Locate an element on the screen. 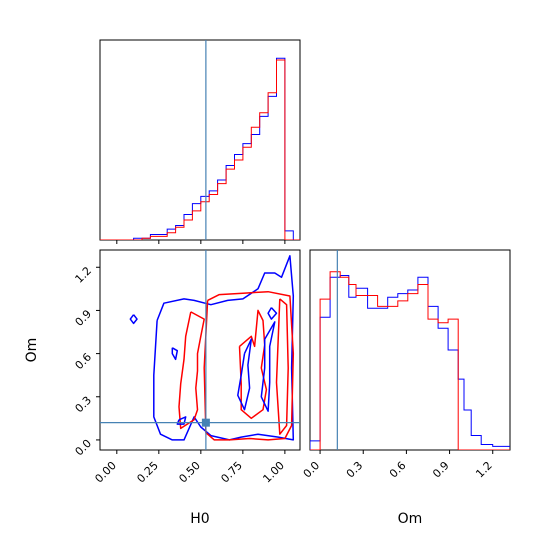 The width and height of the screenshot is (550, 550). panel-h0-om-contour is located at coordinates (200, 350).